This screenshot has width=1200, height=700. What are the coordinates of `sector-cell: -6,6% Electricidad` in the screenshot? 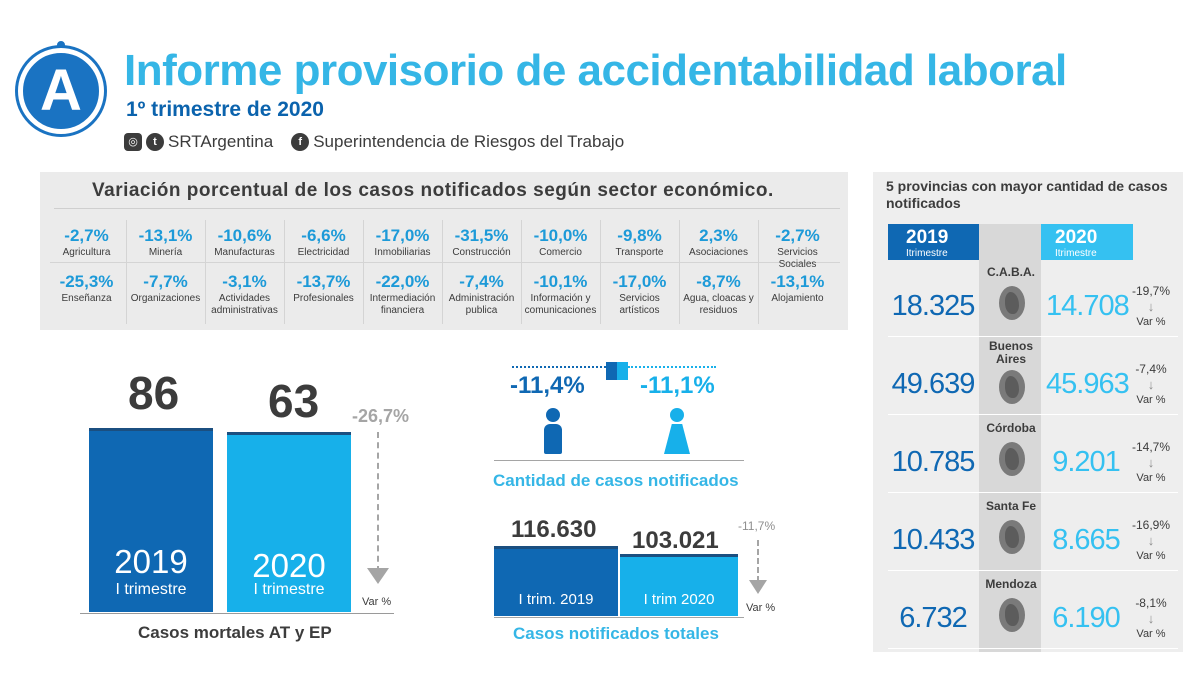 It's located at (323, 242).